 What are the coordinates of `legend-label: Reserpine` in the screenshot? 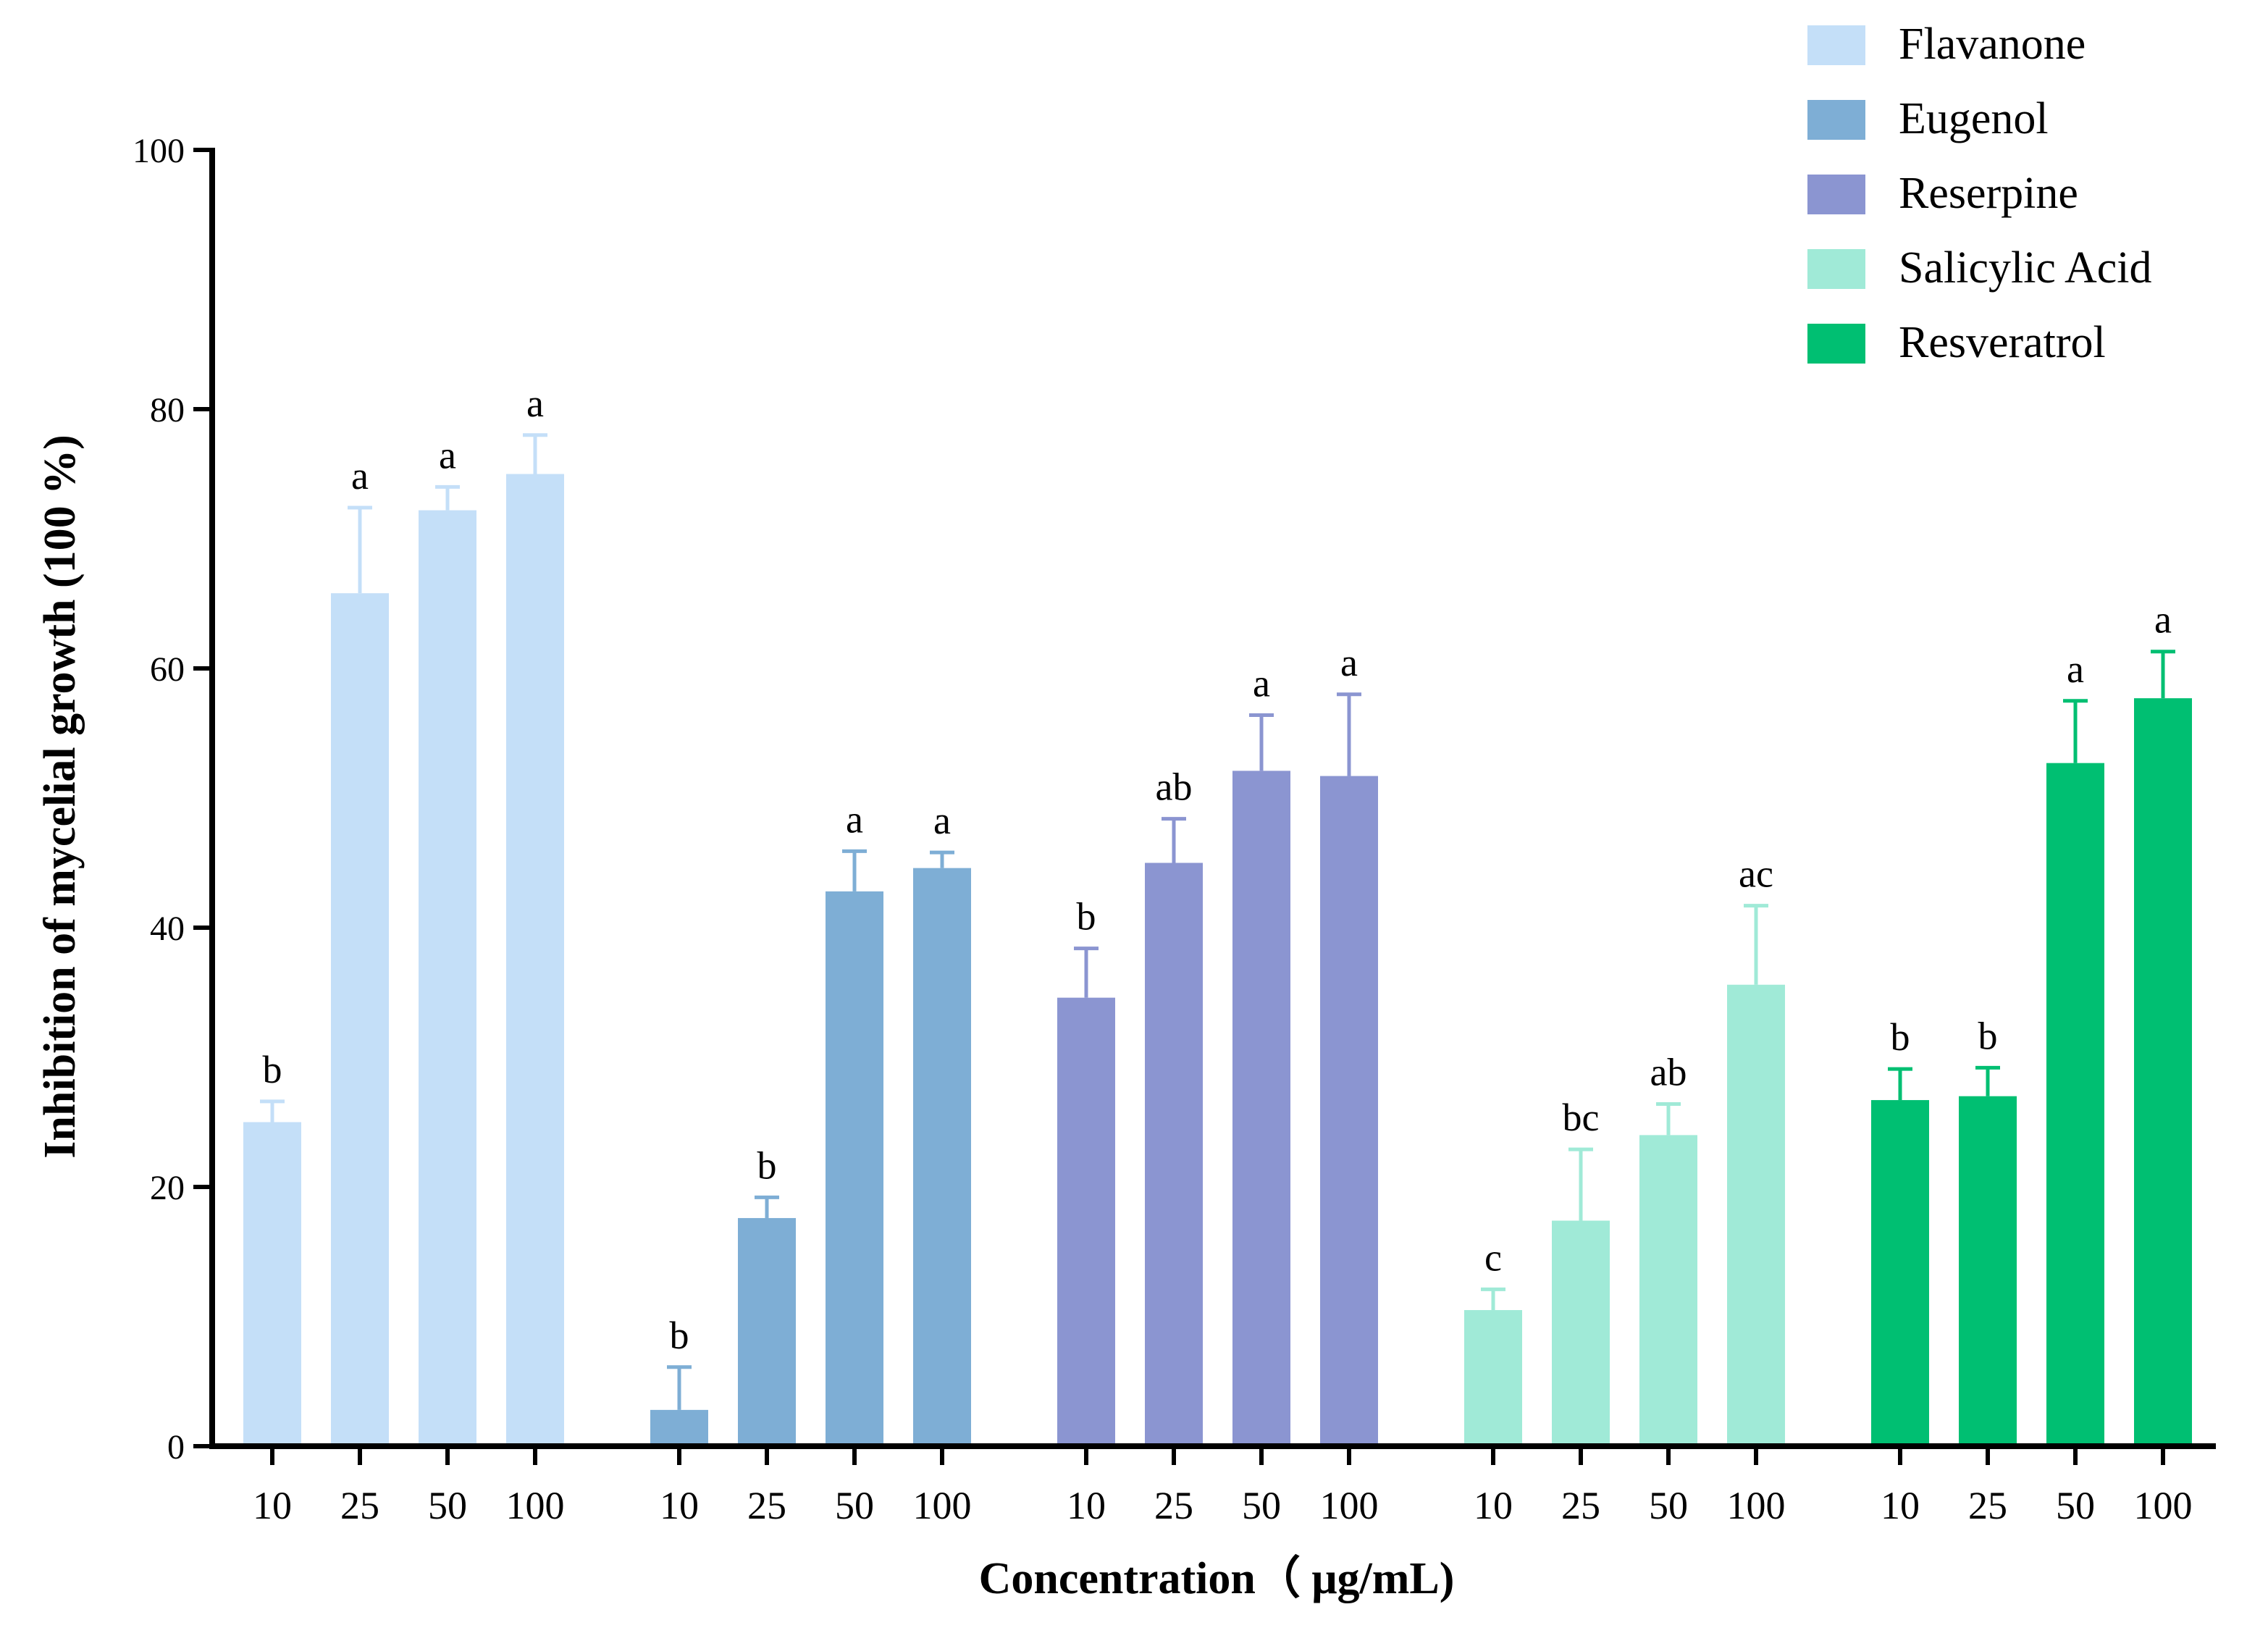 It's located at (1988, 193).